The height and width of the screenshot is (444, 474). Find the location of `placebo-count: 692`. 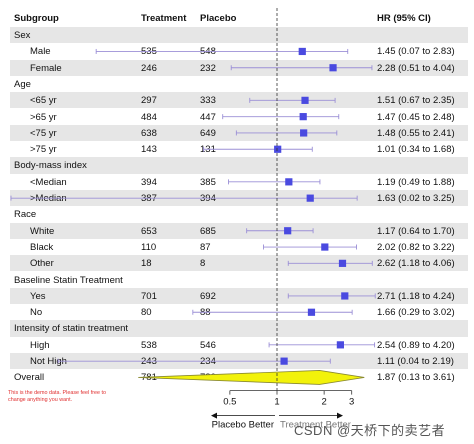

placebo-count: 692 is located at coordinates (208, 296).